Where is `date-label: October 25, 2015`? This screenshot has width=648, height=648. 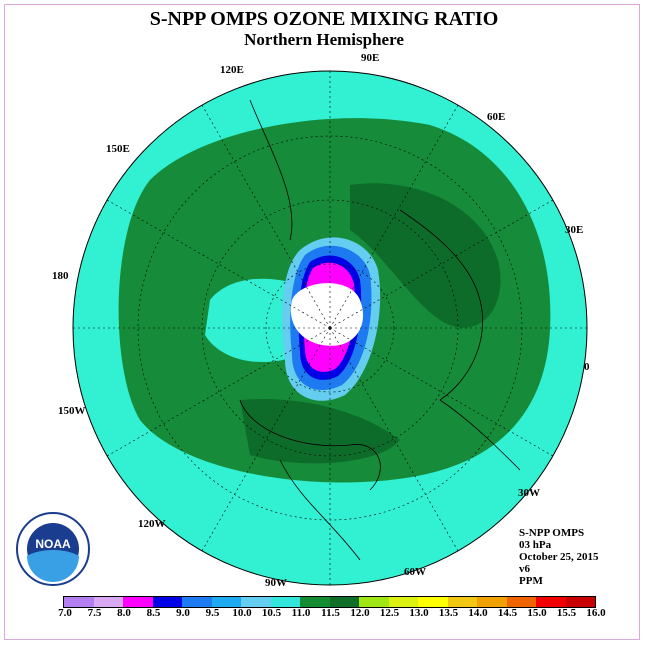
date-label: October 25, 2015 is located at coordinates (559, 557).